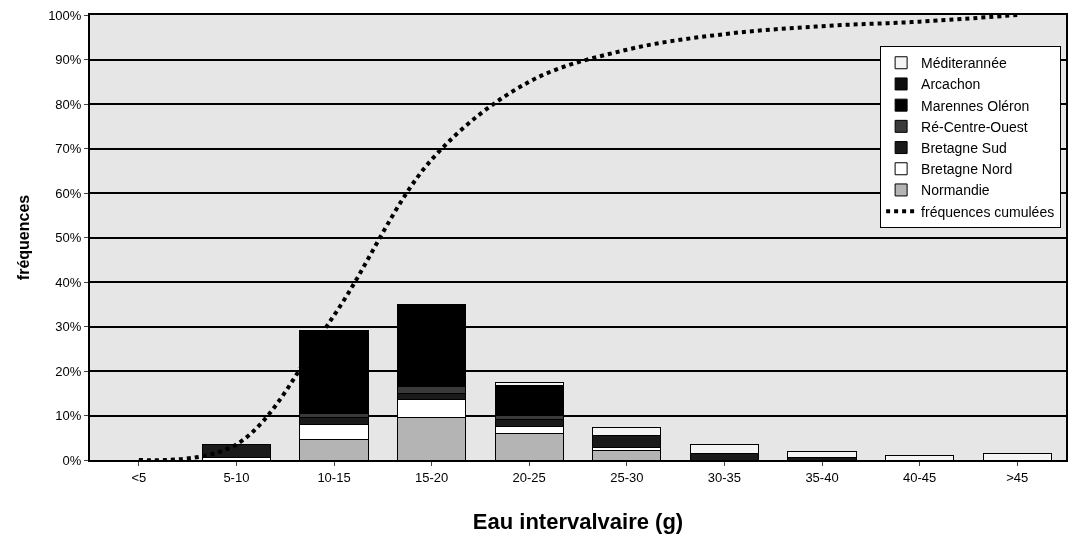 The width and height of the screenshot is (1076, 555). I want to click on y-tick-label: 60%, so click(68, 193).